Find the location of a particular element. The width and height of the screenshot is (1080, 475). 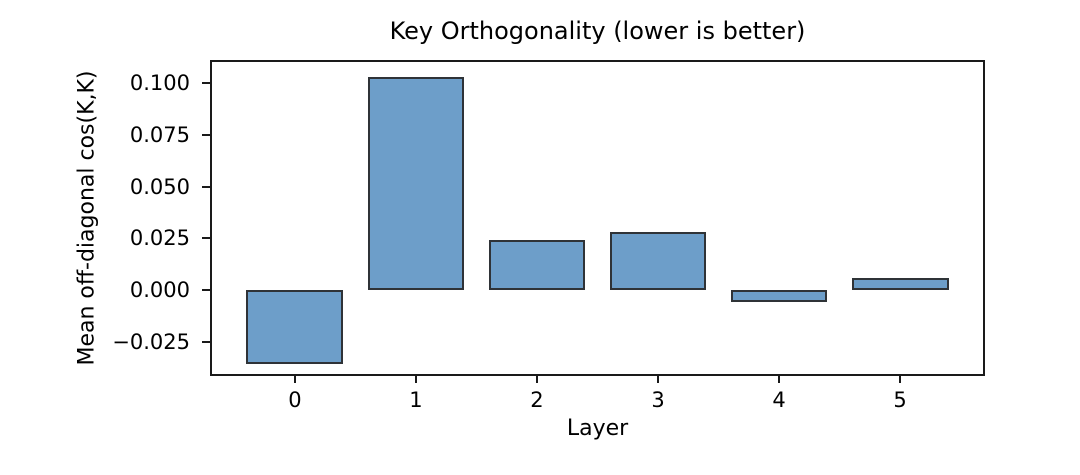

x-tick-label: 4 is located at coordinates (779, 400).